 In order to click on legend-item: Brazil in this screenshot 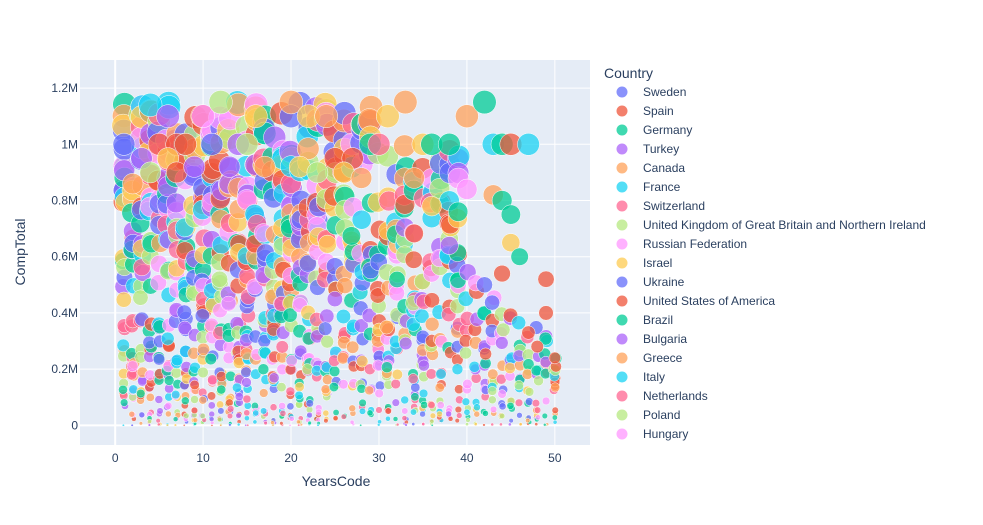, I will do `click(645, 320)`.